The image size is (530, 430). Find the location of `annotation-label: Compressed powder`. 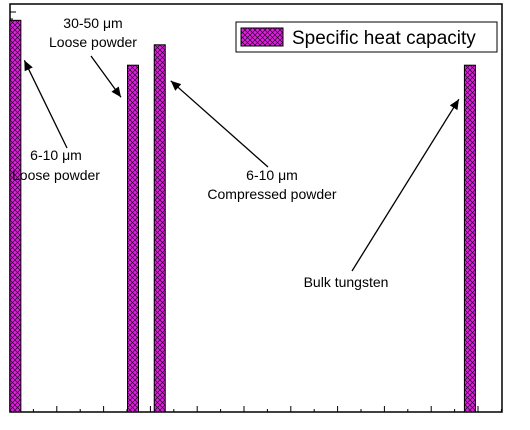

annotation-label: Compressed powder is located at coordinates (272, 194).